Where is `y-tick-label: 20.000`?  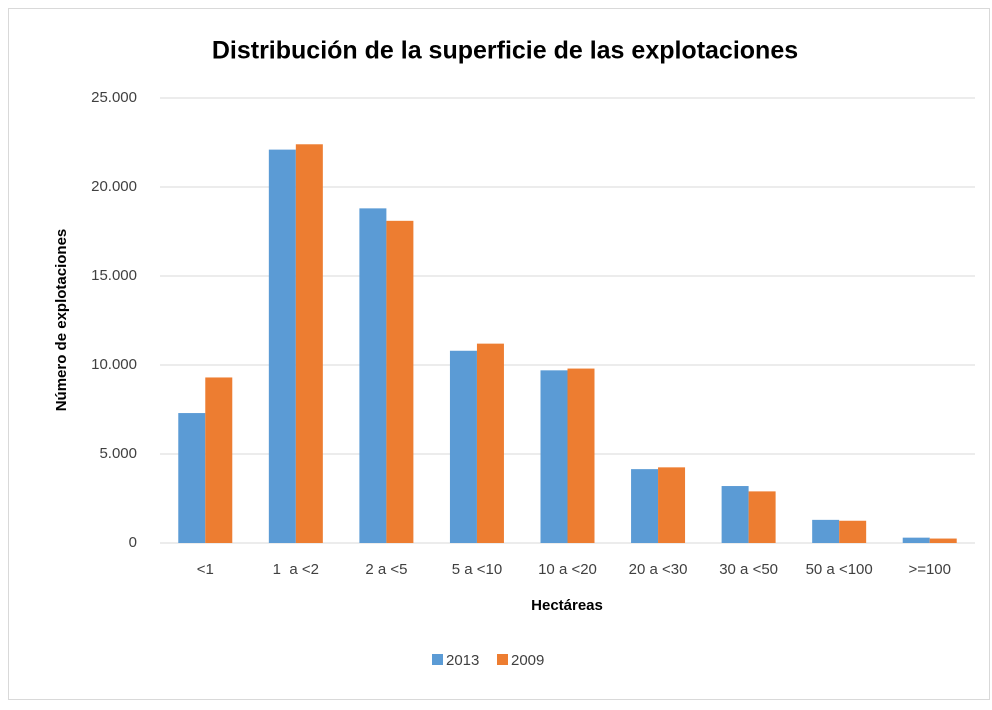 y-tick-label: 20.000 is located at coordinates (114, 186).